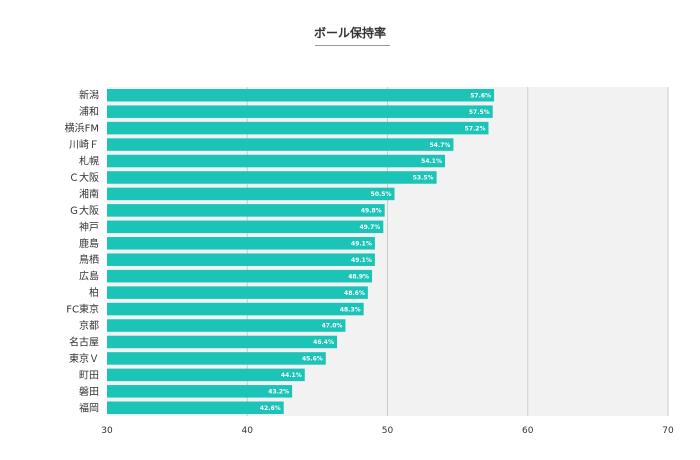  What do you see at coordinates (332, 326) in the screenshot?
I see `data-label: 47.0%` at bounding box center [332, 326].